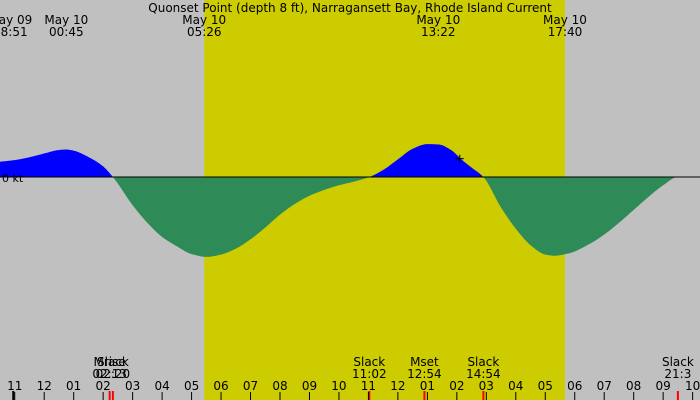 This screenshot has height=400, width=700. What do you see at coordinates (483, 374) in the screenshot?
I see `event-time-label: 14:54` at bounding box center [483, 374].